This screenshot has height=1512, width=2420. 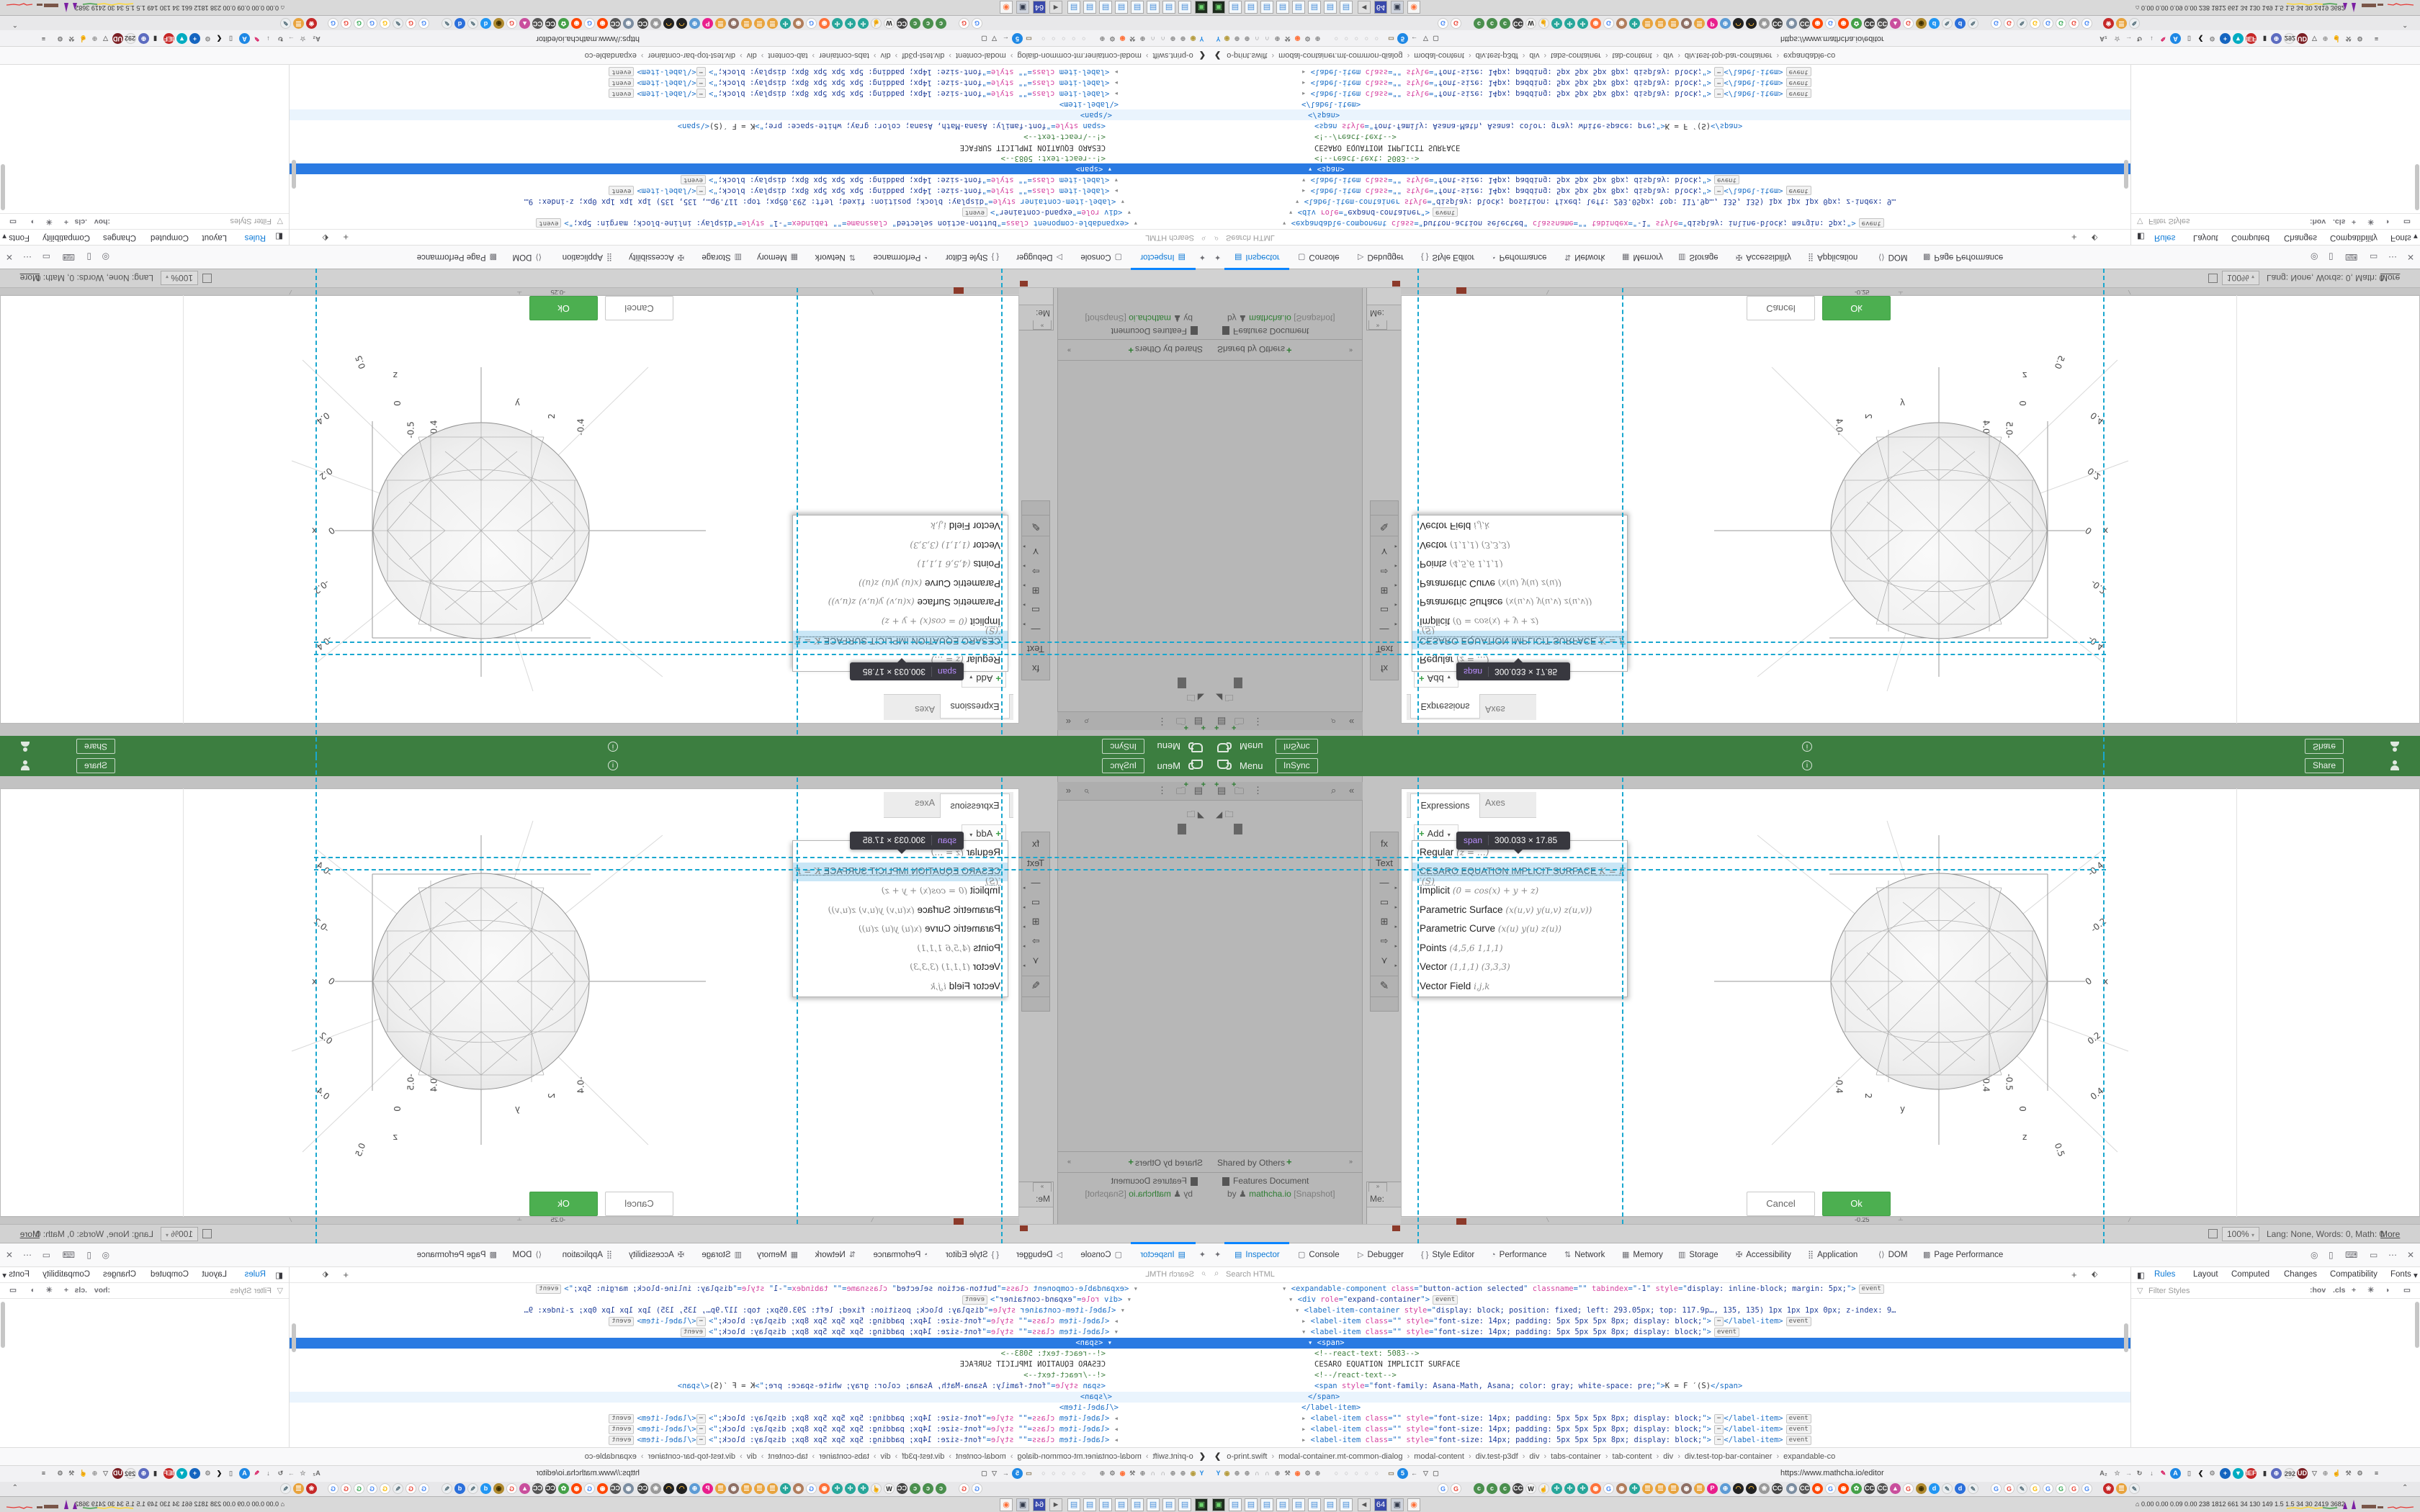 I want to click on taskbar-app-icon: ◄, so click(x=1364, y=7).